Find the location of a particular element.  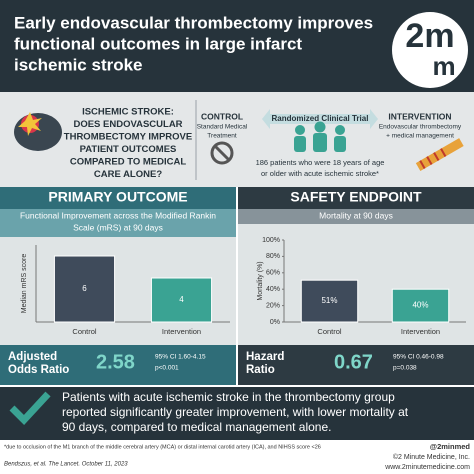

stat-p: p=0.038 is located at coordinates (405, 368).